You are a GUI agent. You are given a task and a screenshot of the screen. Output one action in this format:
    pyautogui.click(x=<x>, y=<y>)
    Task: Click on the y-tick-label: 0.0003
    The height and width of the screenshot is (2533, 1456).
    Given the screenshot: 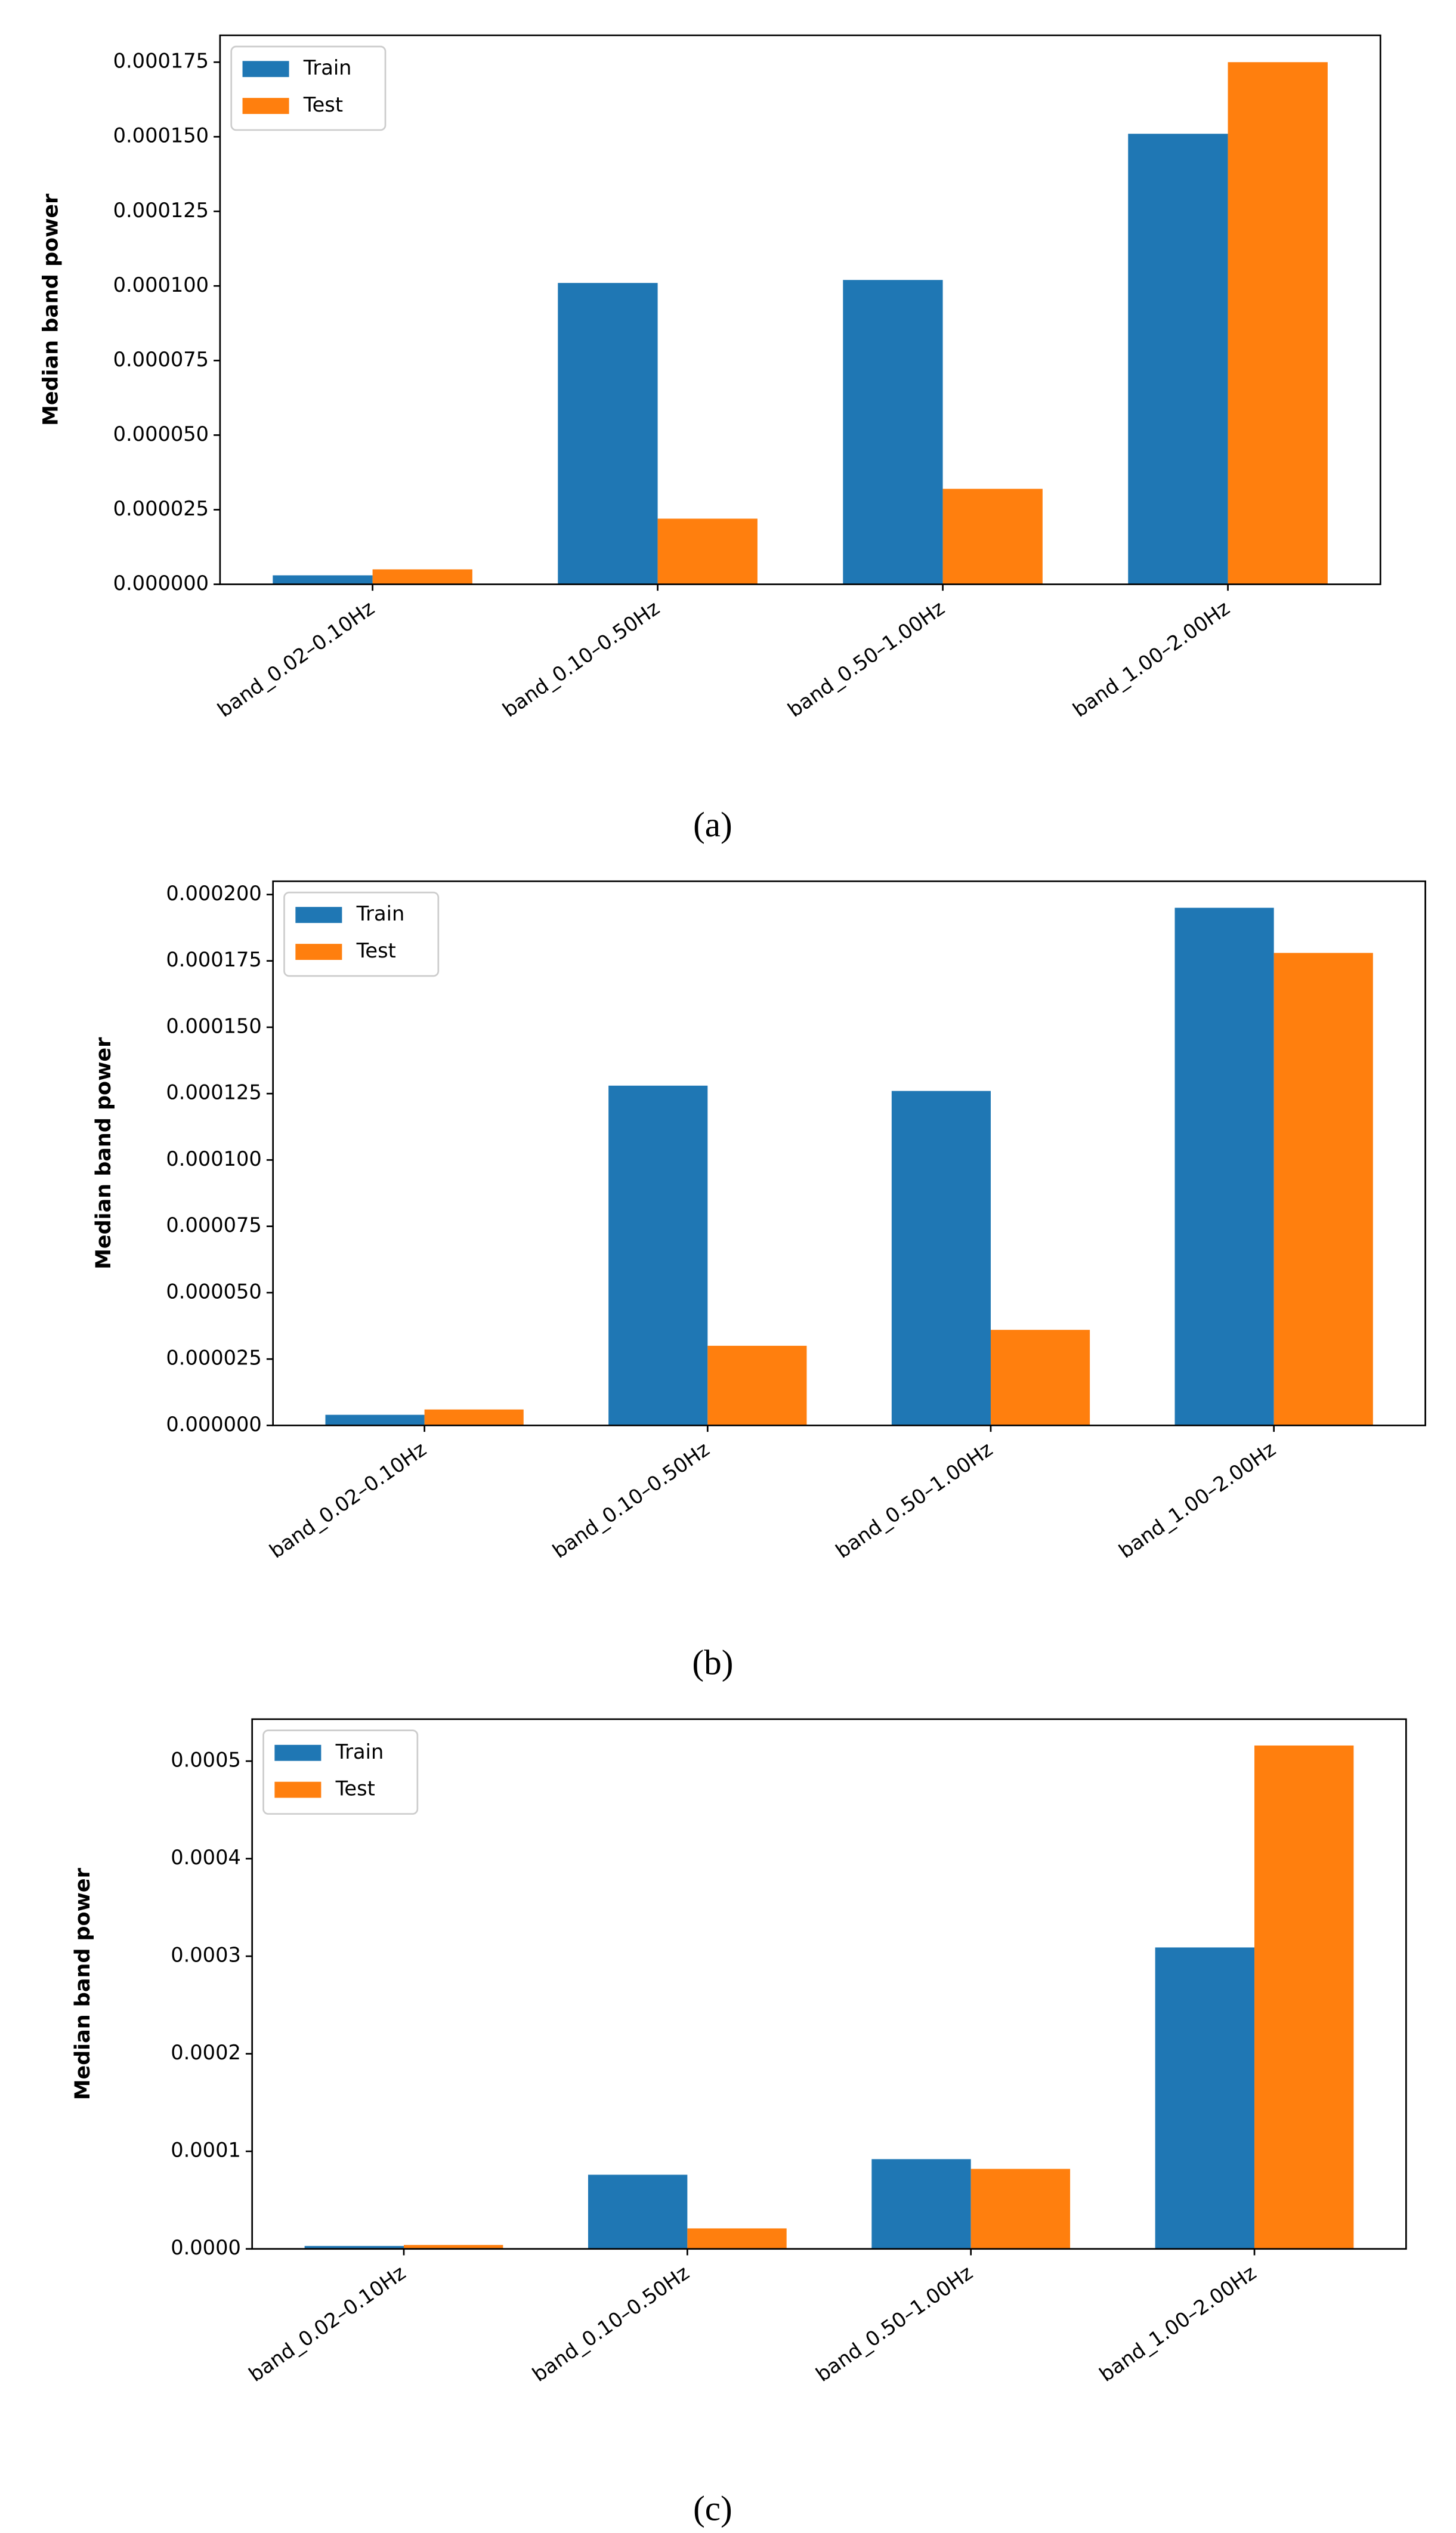 What is the action you would take?
    pyautogui.click(x=206, y=1955)
    